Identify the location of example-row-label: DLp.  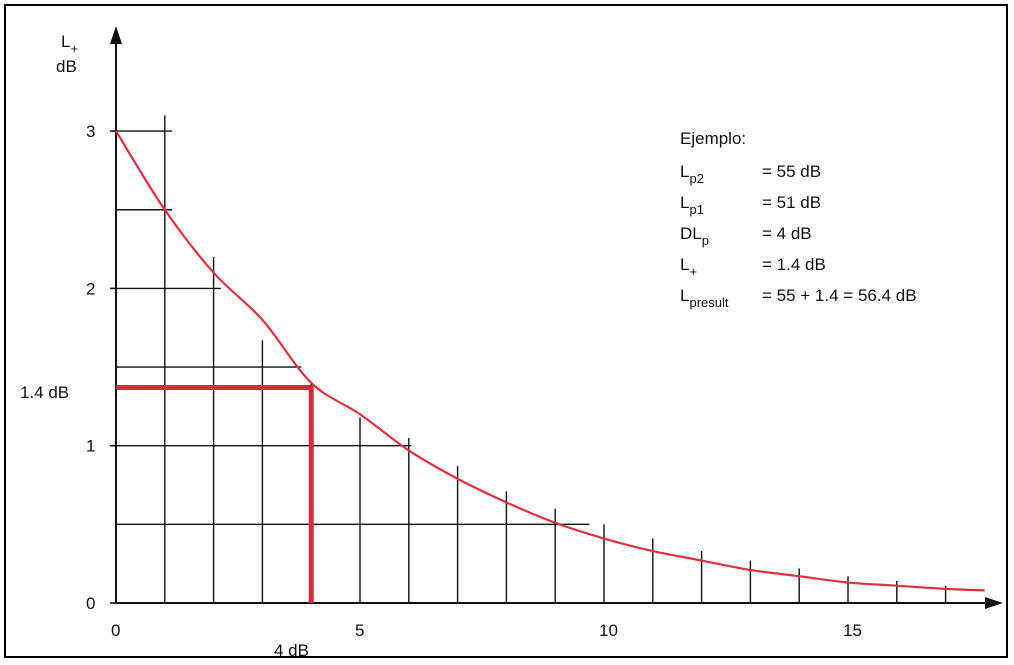
(694, 236).